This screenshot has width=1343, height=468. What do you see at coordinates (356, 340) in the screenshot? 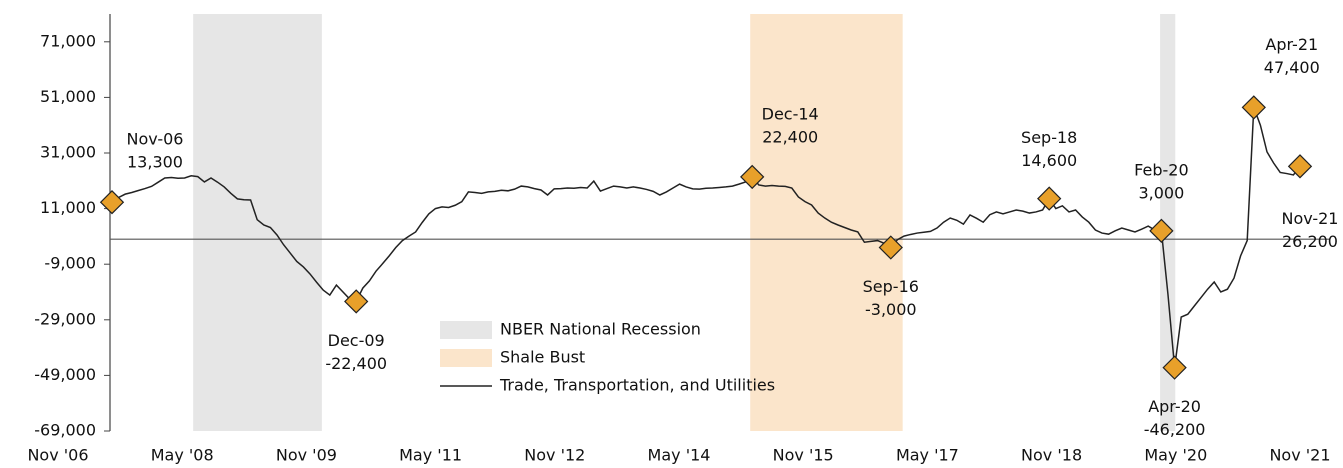
I see `annotation-date: Dec-09` at bounding box center [356, 340].